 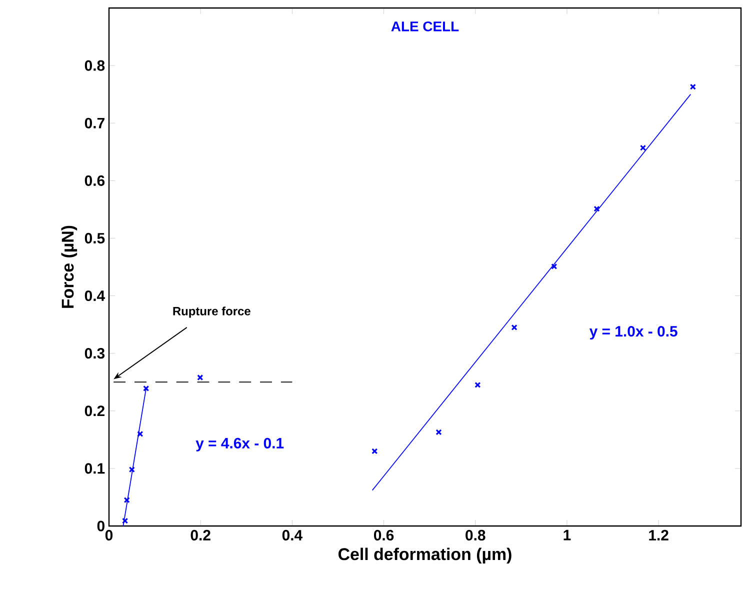 What do you see at coordinates (200, 535) in the screenshot?
I see `x-tick-label: 0.2` at bounding box center [200, 535].